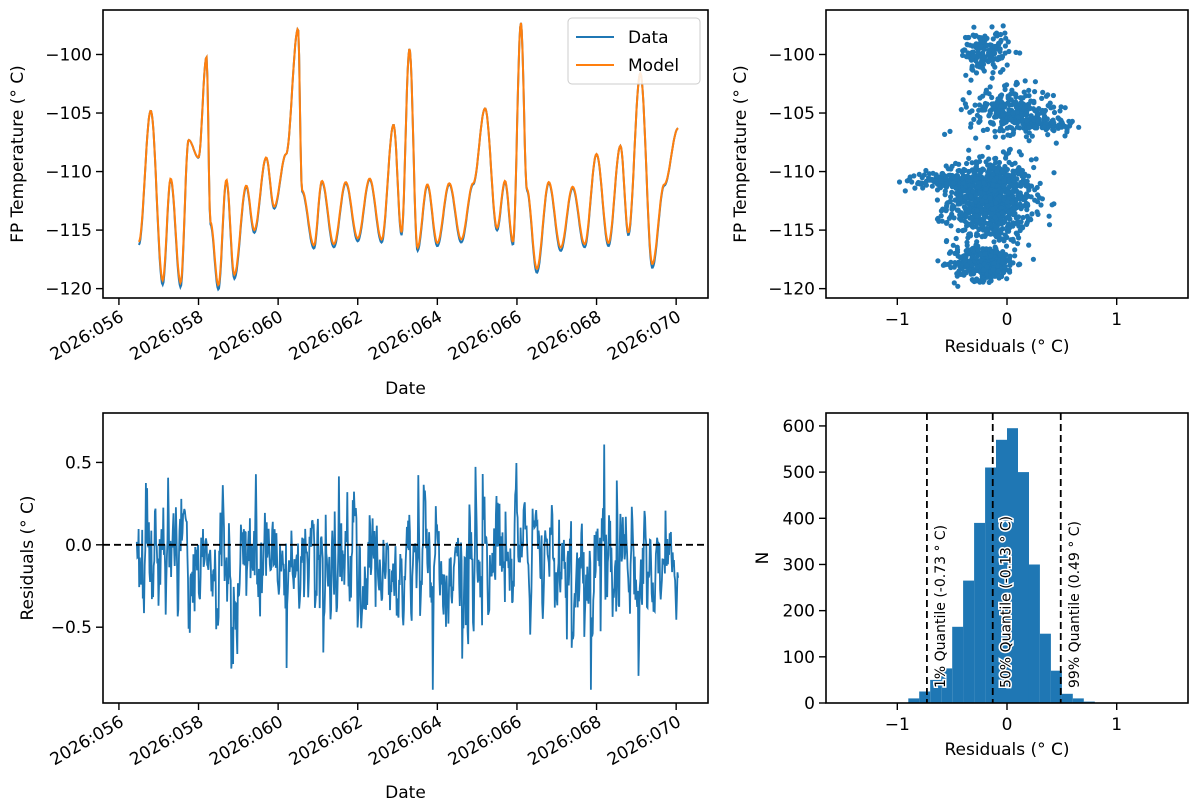  Describe the element at coordinates (1075, 604) in the screenshot. I see `quantile-label-3: 99% Quantile (0.49 ° C)` at that location.